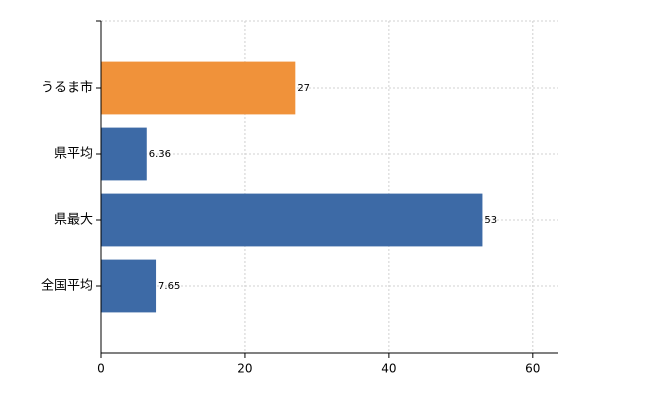 The image size is (650, 404). What do you see at coordinates (532, 369) in the screenshot?
I see `x-tick-label: 60` at bounding box center [532, 369].